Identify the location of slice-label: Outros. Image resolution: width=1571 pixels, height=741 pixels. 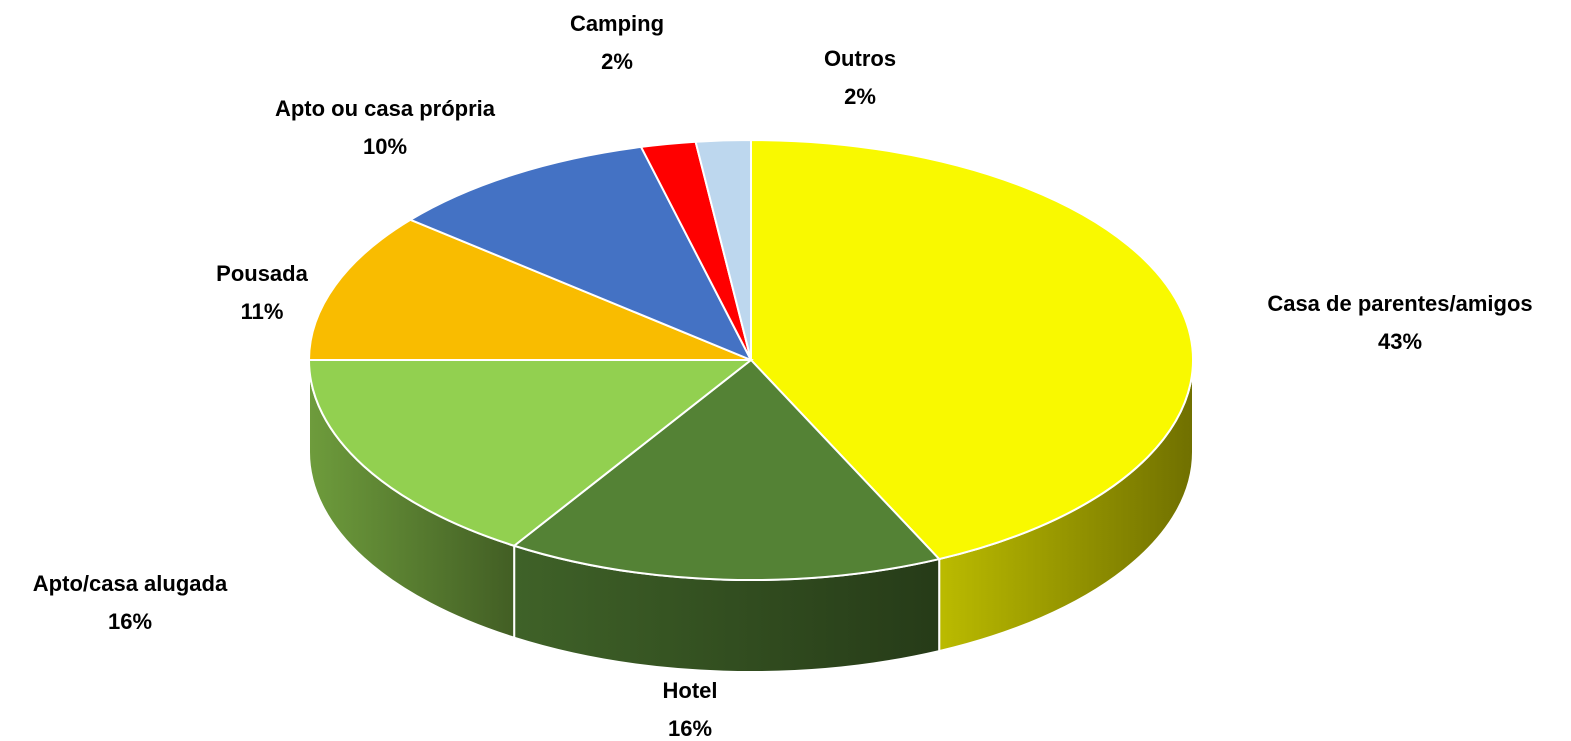
(860, 58).